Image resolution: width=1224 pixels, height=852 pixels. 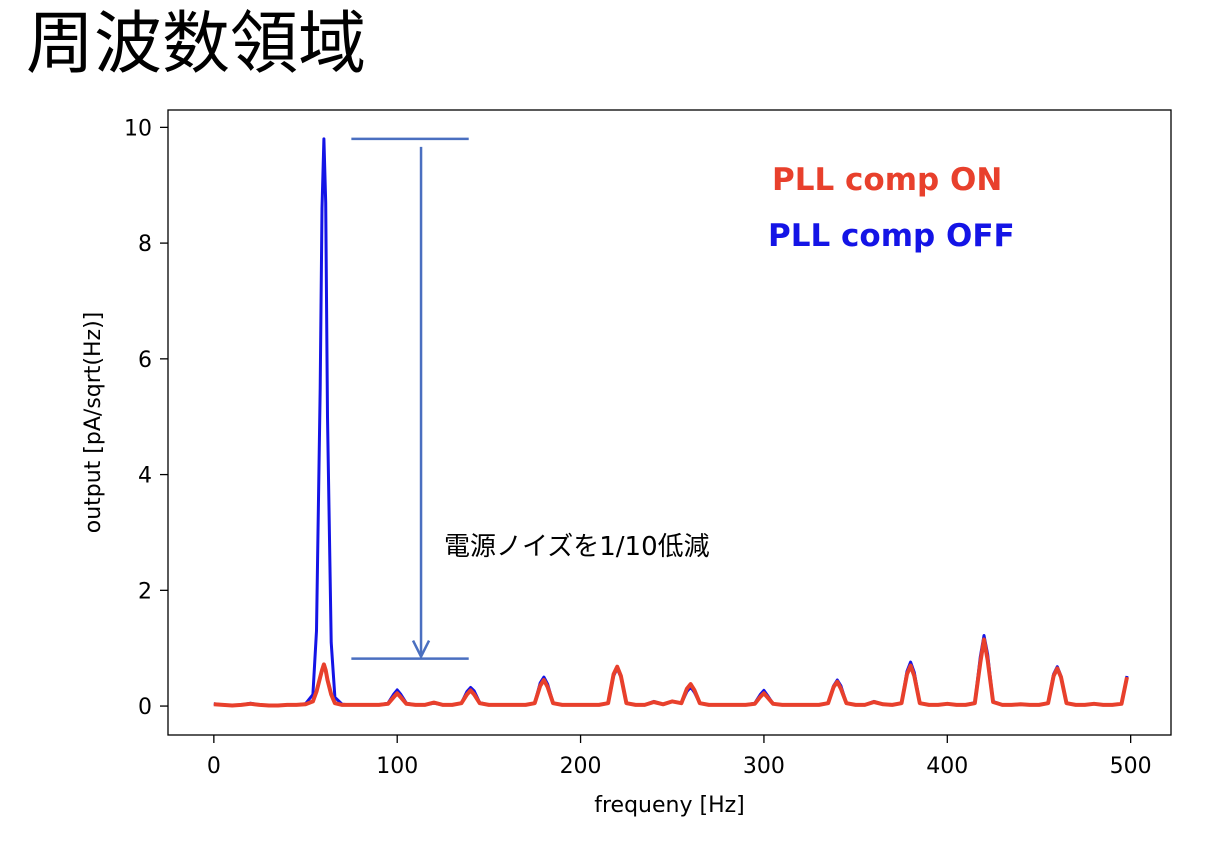 What do you see at coordinates (421, 650) in the screenshot?
I see `reduction-arrow-head` at bounding box center [421, 650].